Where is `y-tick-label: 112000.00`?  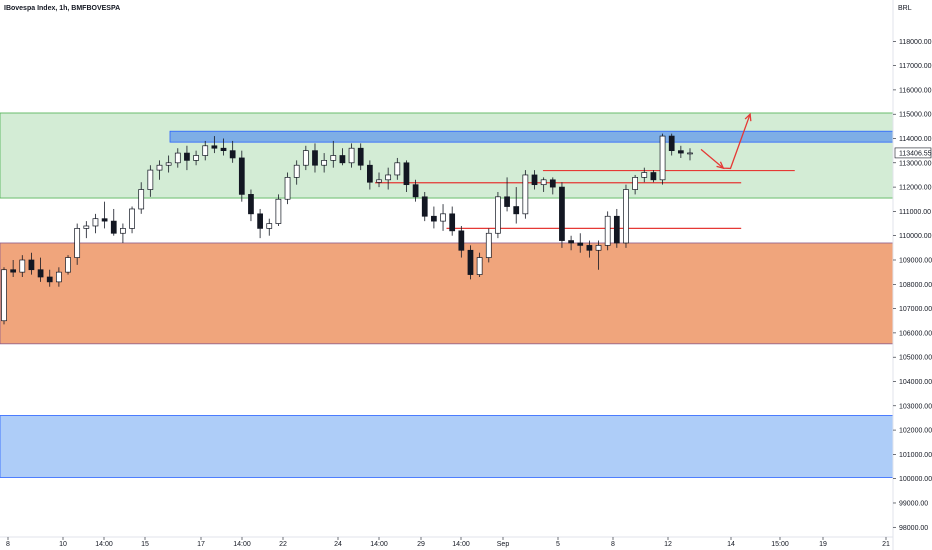 y-tick-label: 112000.00 is located at coordinates (915, 188).